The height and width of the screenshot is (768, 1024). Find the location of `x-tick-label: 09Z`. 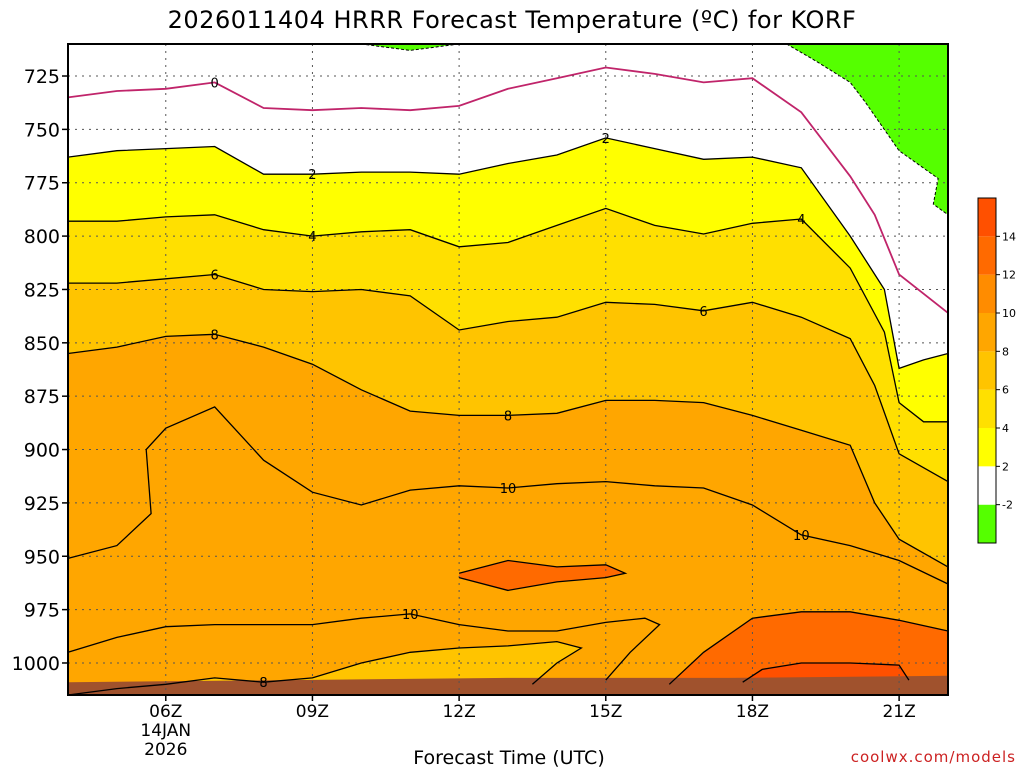

x-tick-label: 09Z is located at coordinates (312, 712).